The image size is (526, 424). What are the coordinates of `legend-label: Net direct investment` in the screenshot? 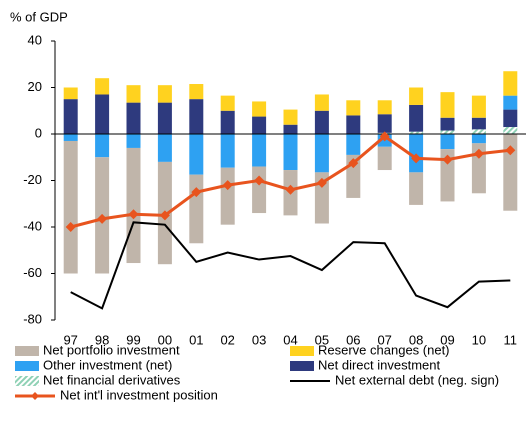 It's located at (379, 364).